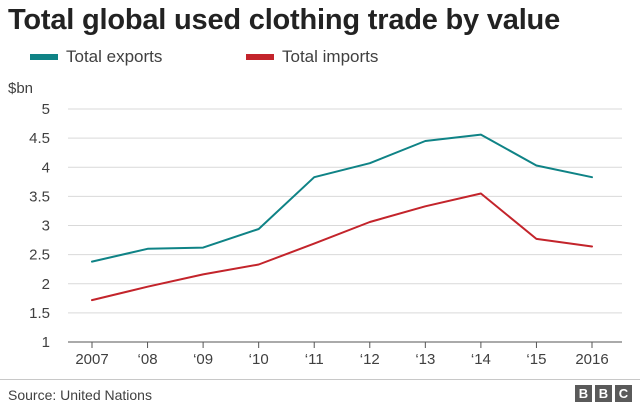 This screenshot has height=410, width=640. Describe the element at coordinates (80, 395) in the screenshot. I see `source-note: Source: United Nations` at that location.